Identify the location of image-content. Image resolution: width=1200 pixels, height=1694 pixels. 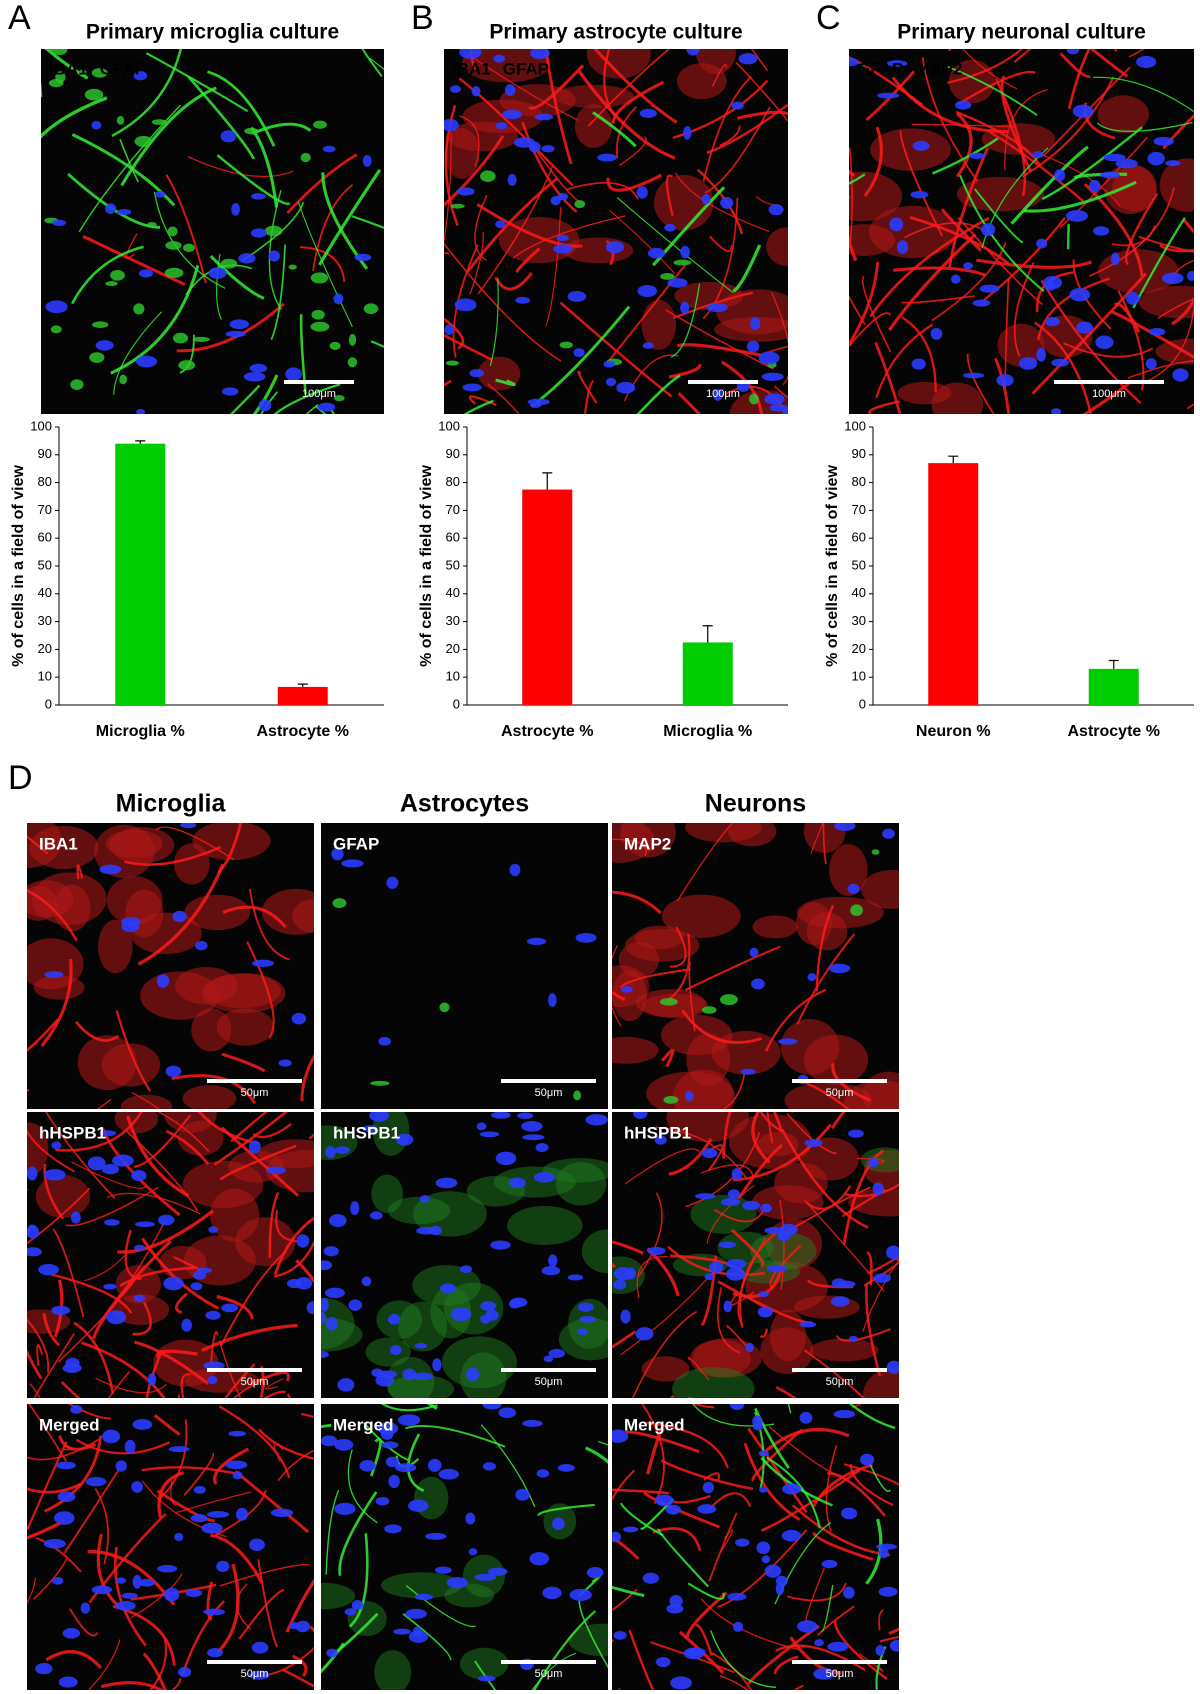
(755, 1255).